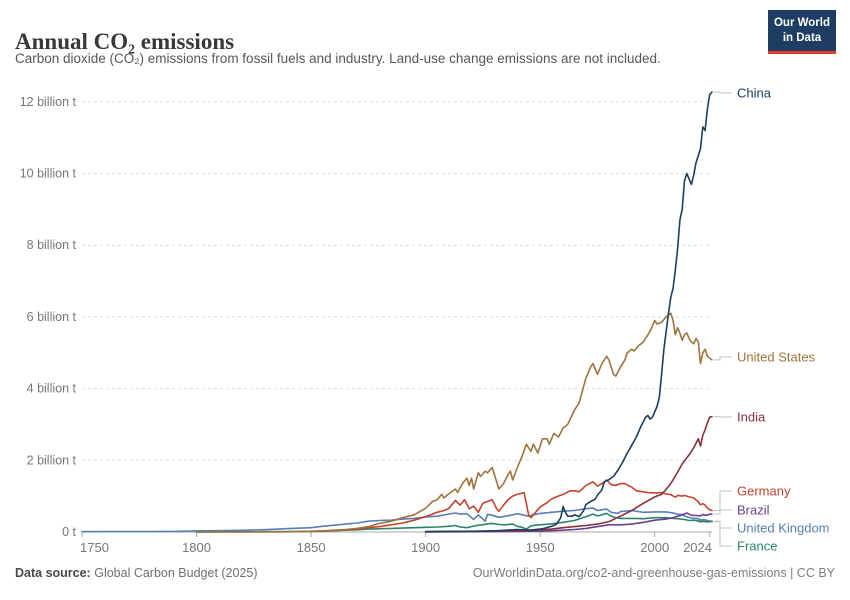  I want to click on x-axis-tick-label: 2024, so click(697, 547).